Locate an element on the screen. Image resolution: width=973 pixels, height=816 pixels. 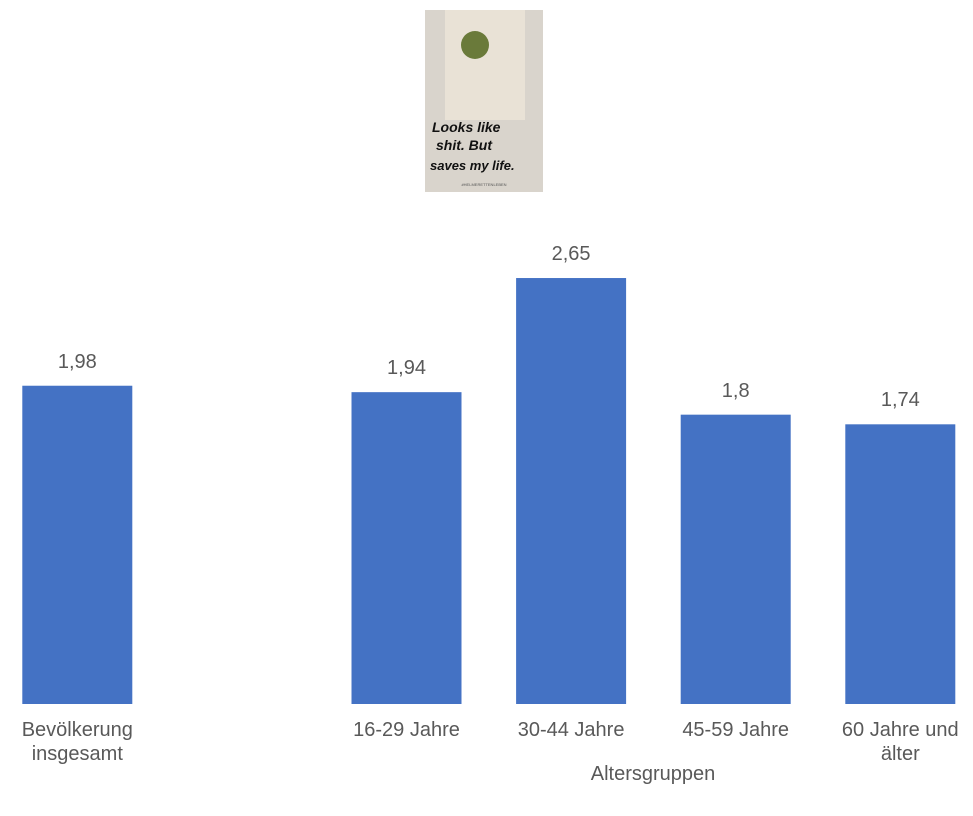
x-tick-label: 30-44 Jahre is located at coordinates (571, 730).